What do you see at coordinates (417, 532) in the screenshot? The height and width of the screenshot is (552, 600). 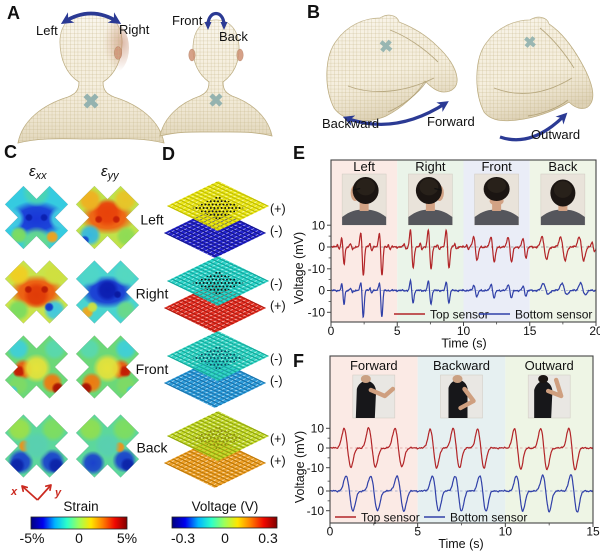 I see `x-tick-label: 5` at bounding box center [417, 532].